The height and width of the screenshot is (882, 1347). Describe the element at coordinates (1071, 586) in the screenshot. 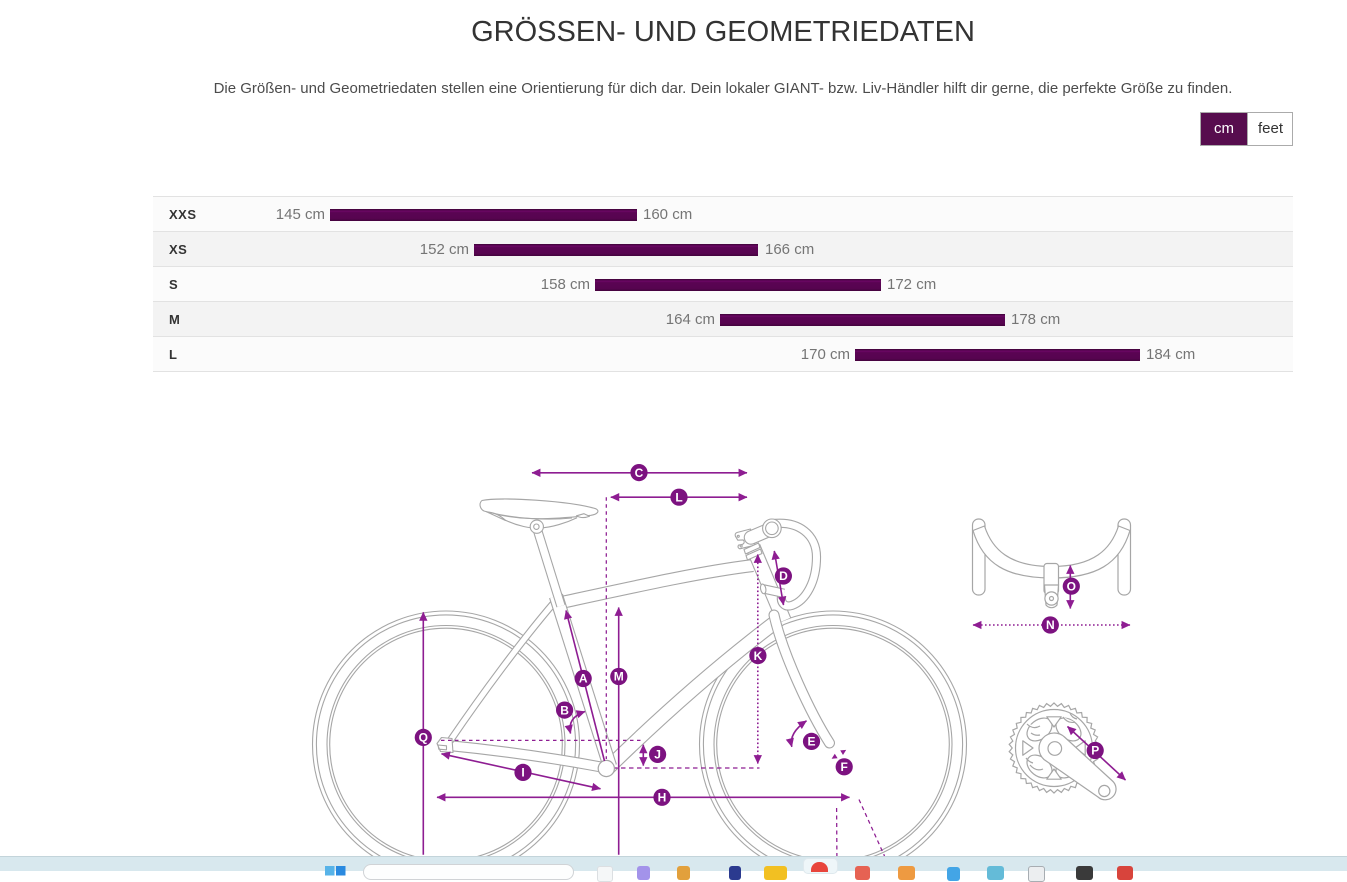

I see `svg-text: O` at that location.